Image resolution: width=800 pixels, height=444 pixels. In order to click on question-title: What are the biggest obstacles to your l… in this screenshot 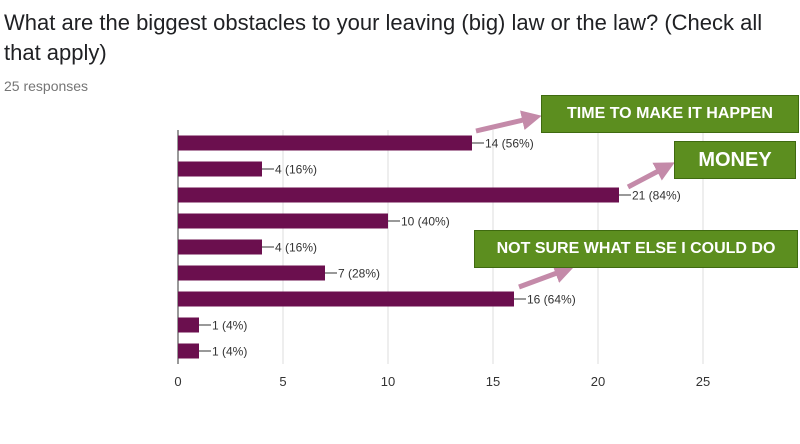, I will do `click(383, 37)`.